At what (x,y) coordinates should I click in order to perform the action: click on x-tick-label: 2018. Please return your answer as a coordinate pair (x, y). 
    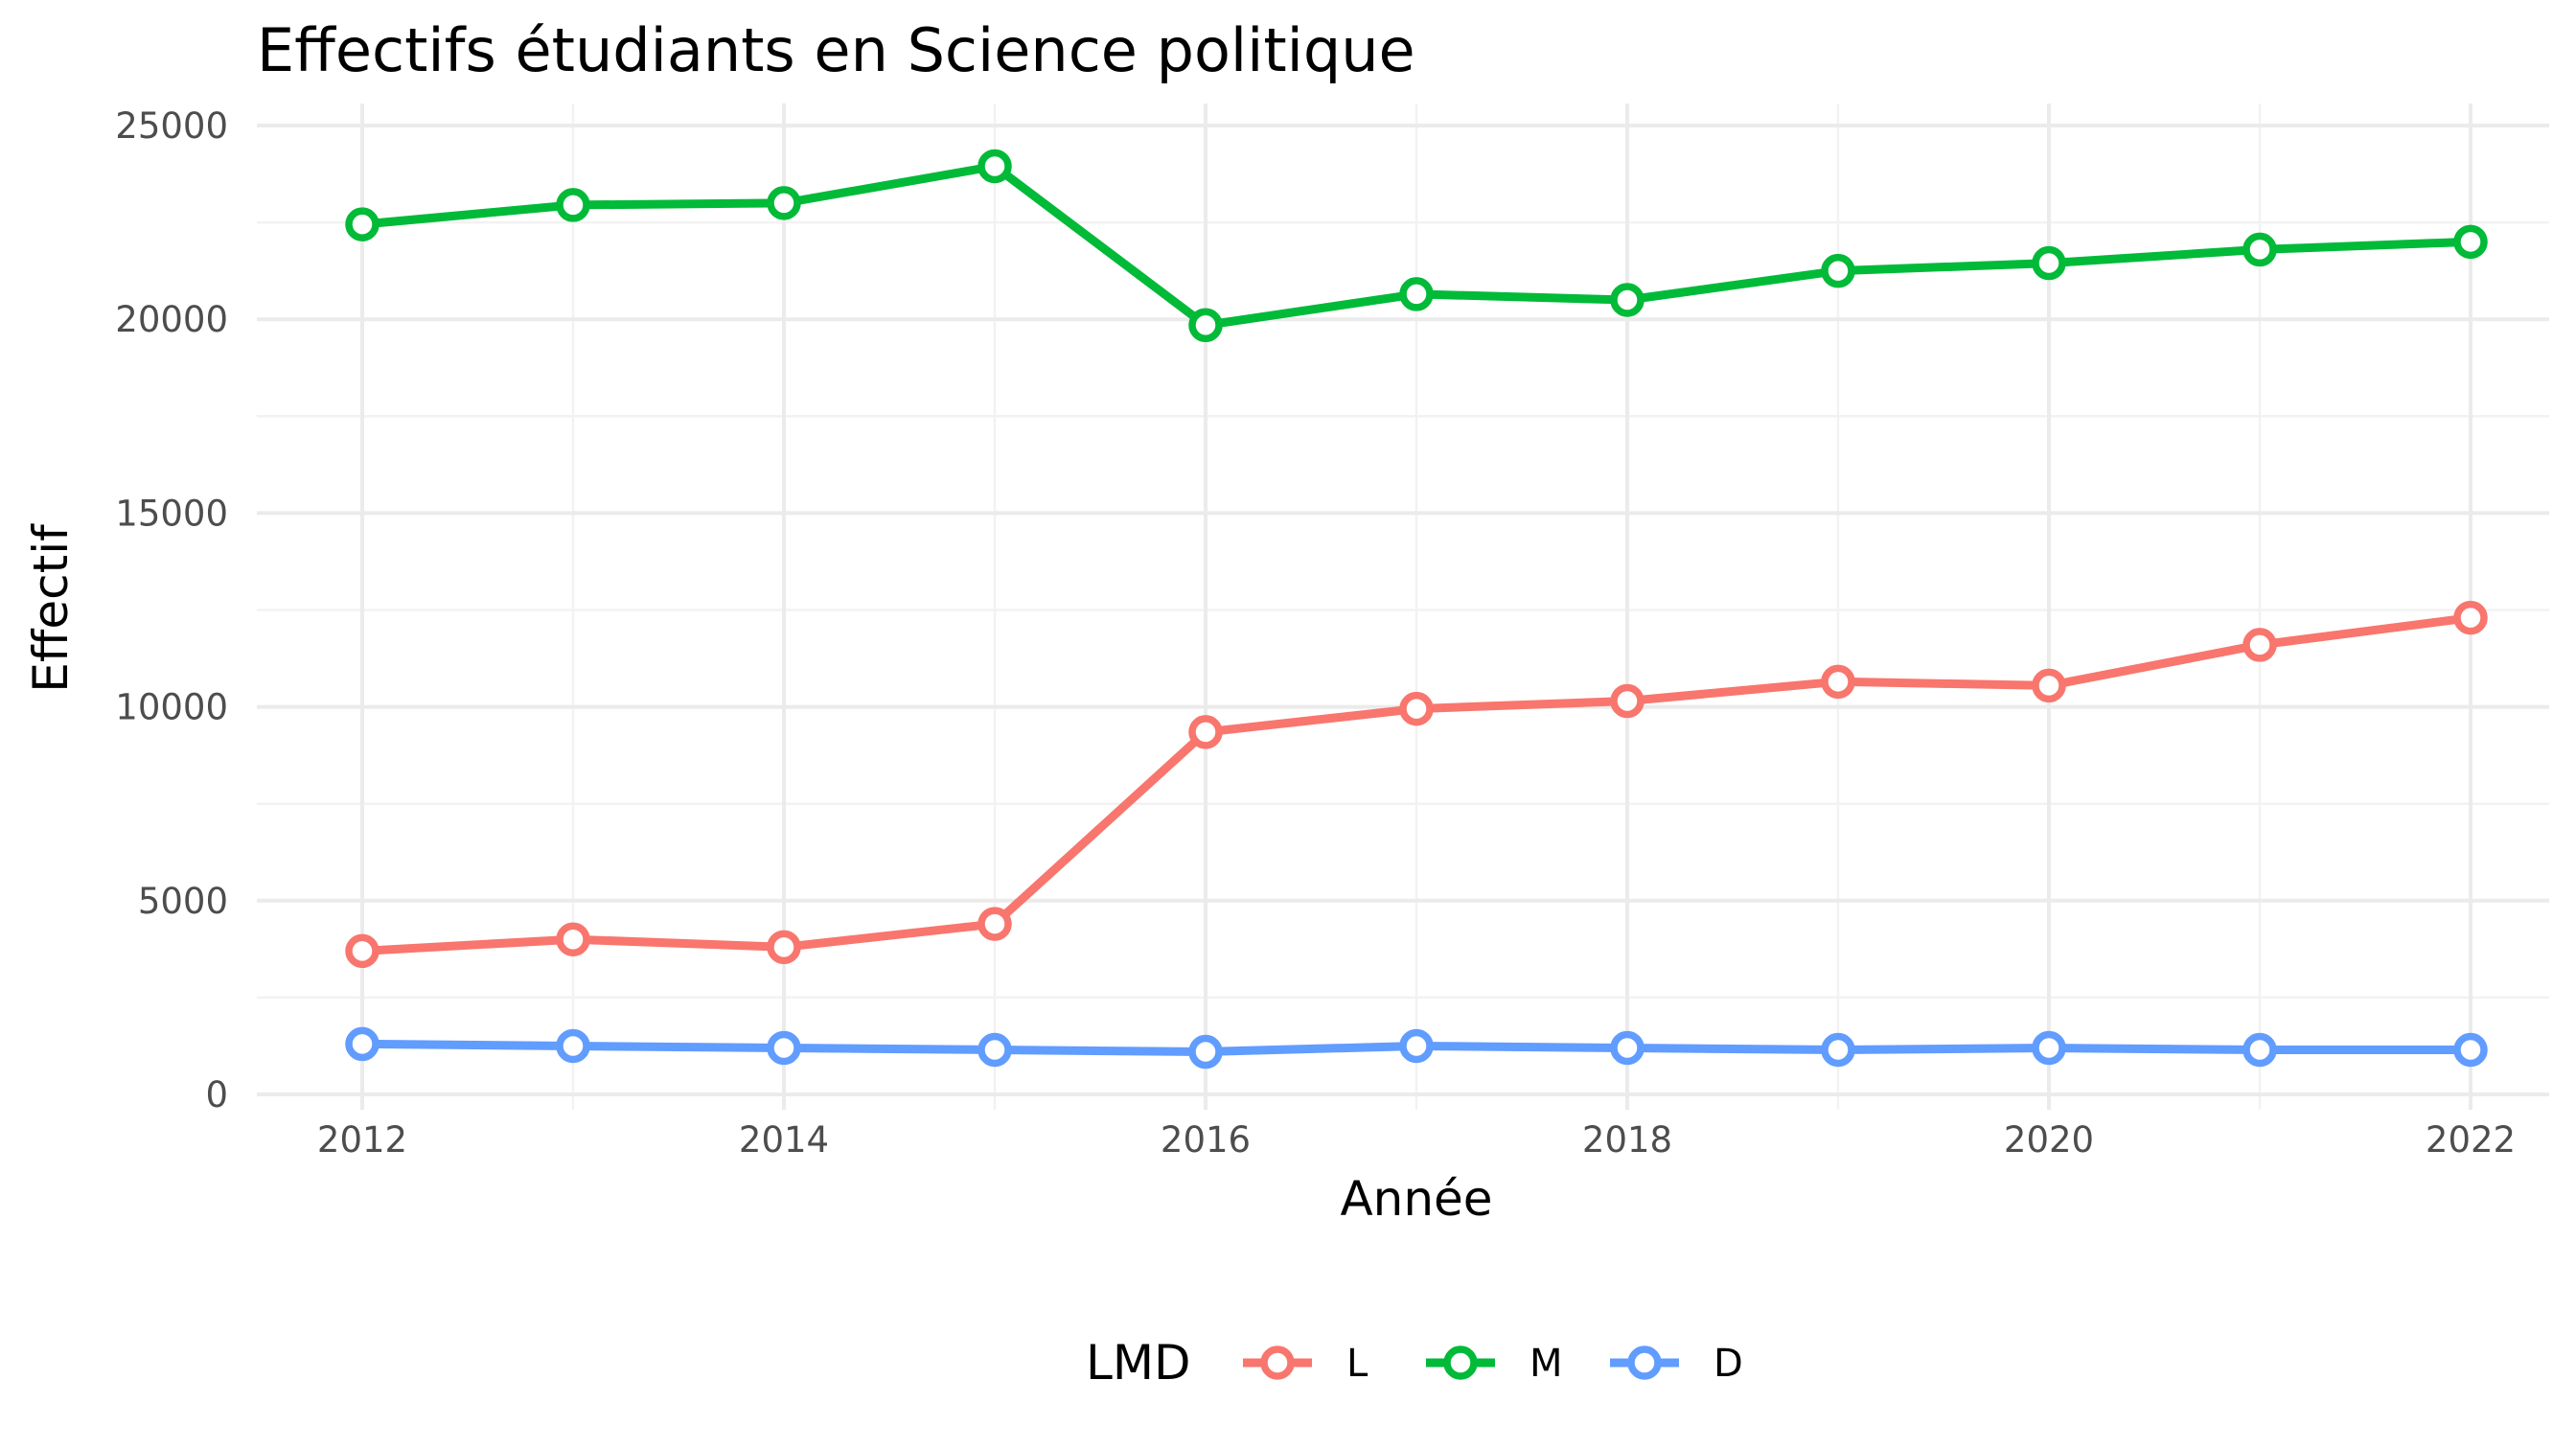
    Looking at the image, I should click on (1627, 1140).